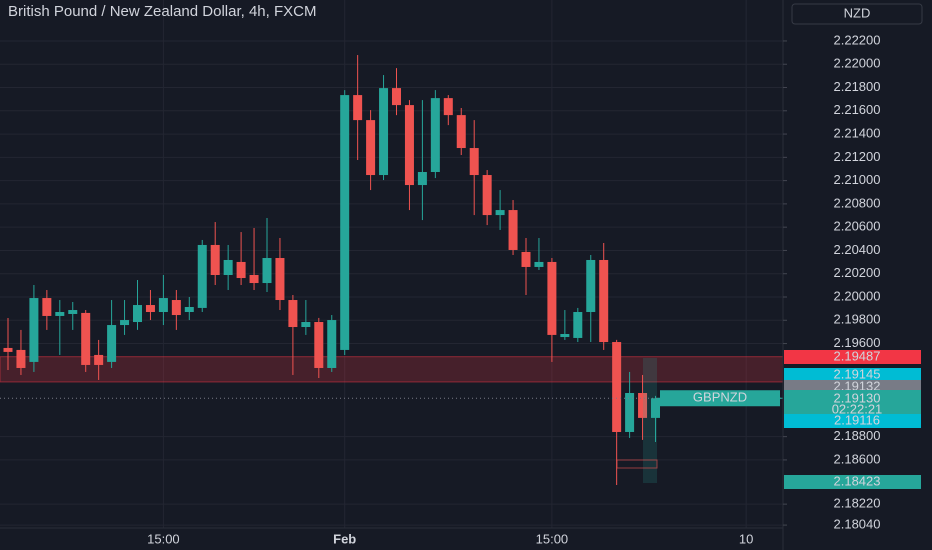 This screenshot has width=932, height=550. I want to click on range-shade, so click(650, 420).